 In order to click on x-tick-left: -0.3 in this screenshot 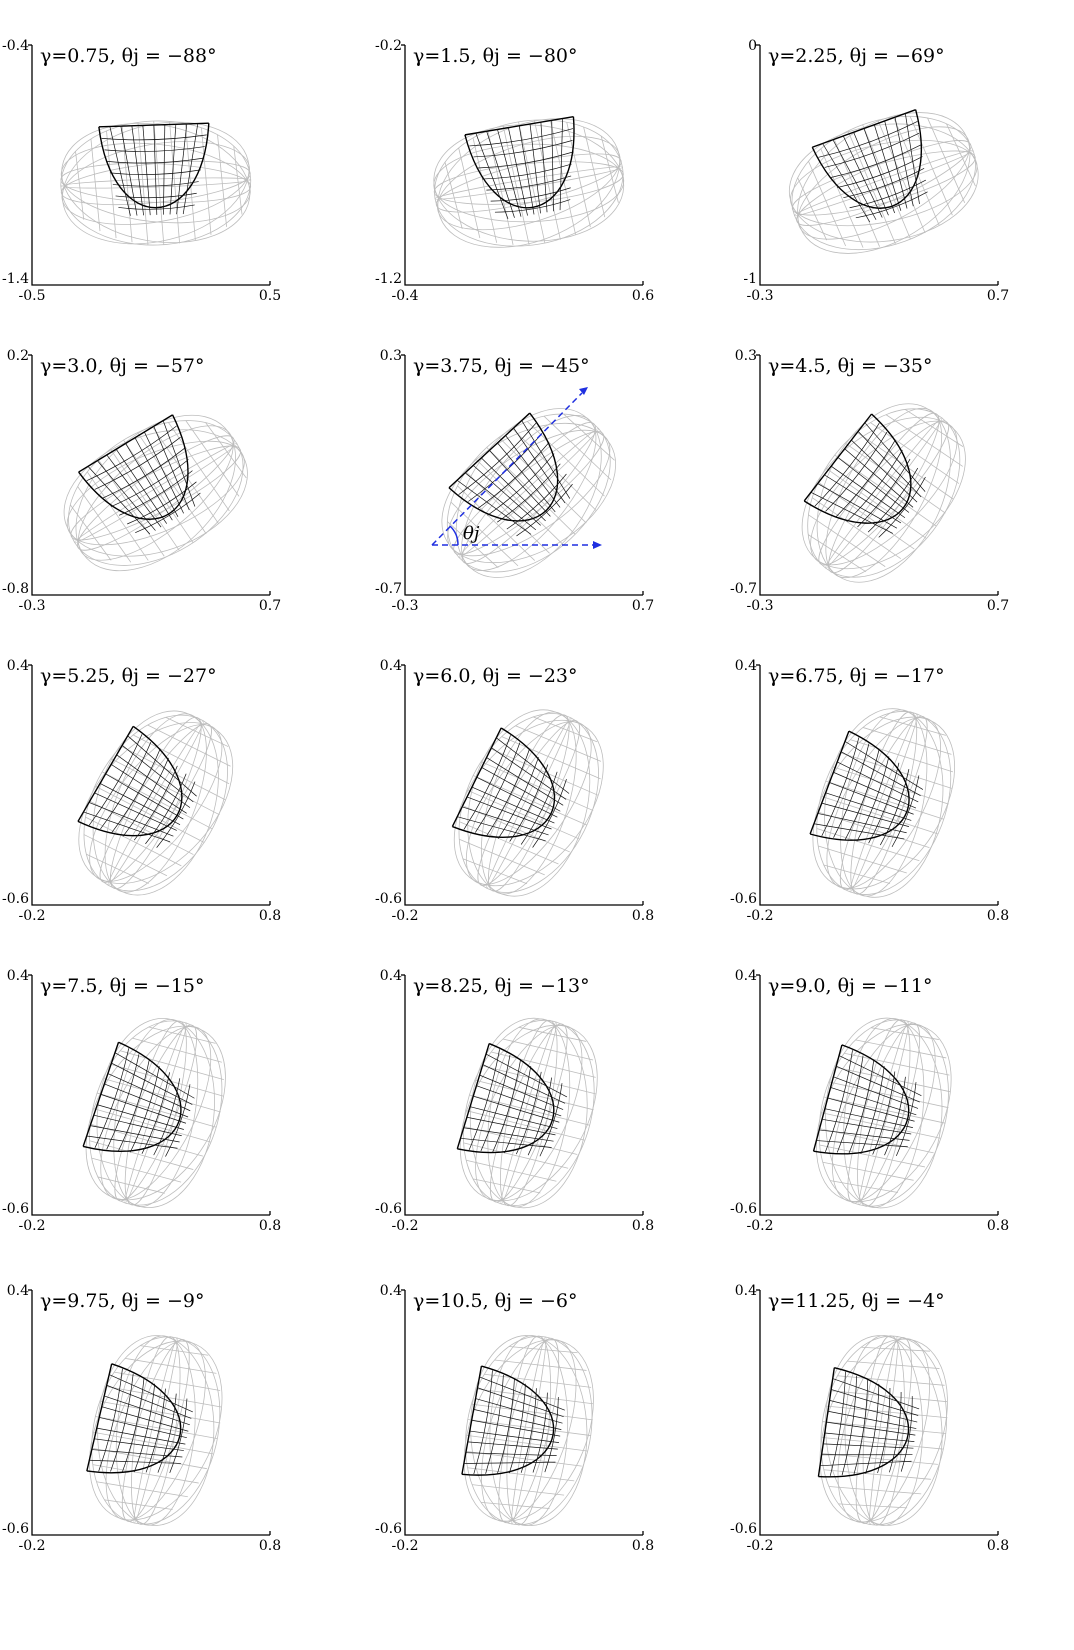, I will do `click(760, 606)`.